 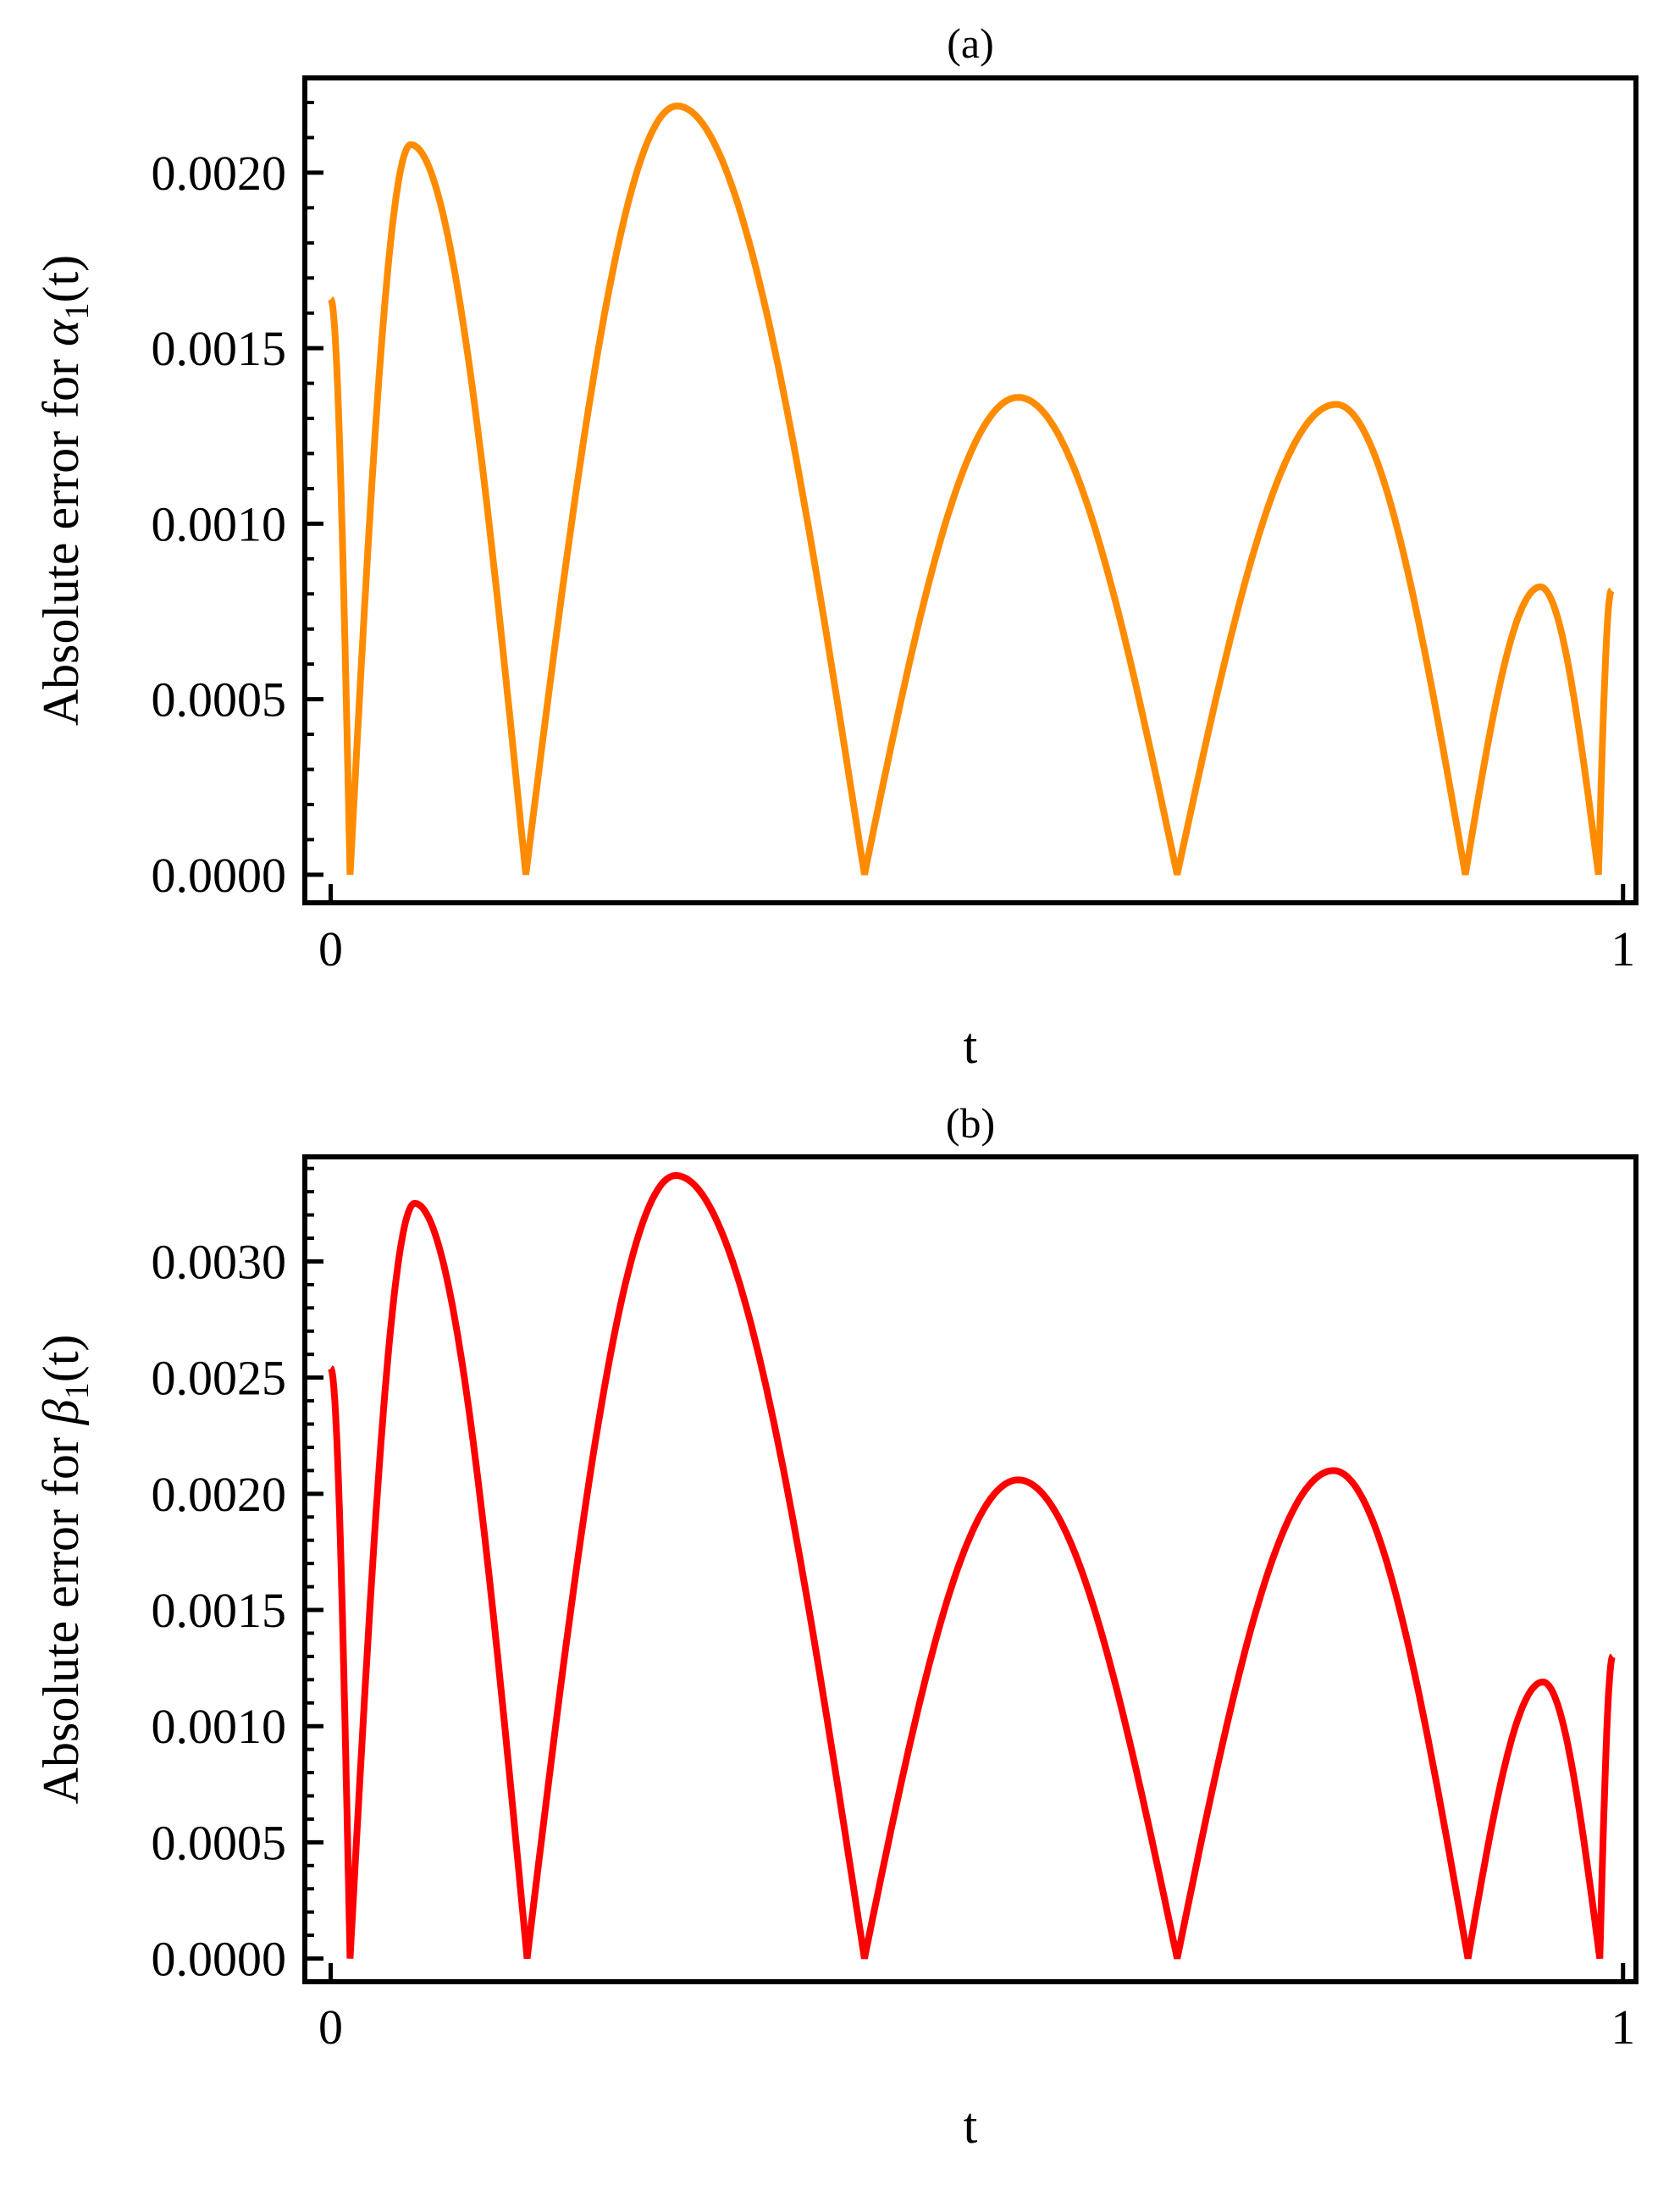 What do you see at coordinates (970, 1123) in the screenshot?
I see `chart-title: (b)` at bounding box center [970, 1123].